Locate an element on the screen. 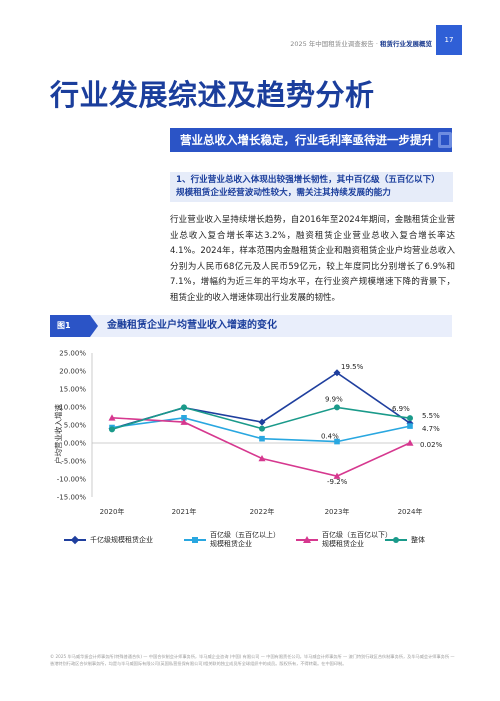 The image size is (500, 701). x-tick-label: 2024年 is located at coordinates (410, 511).